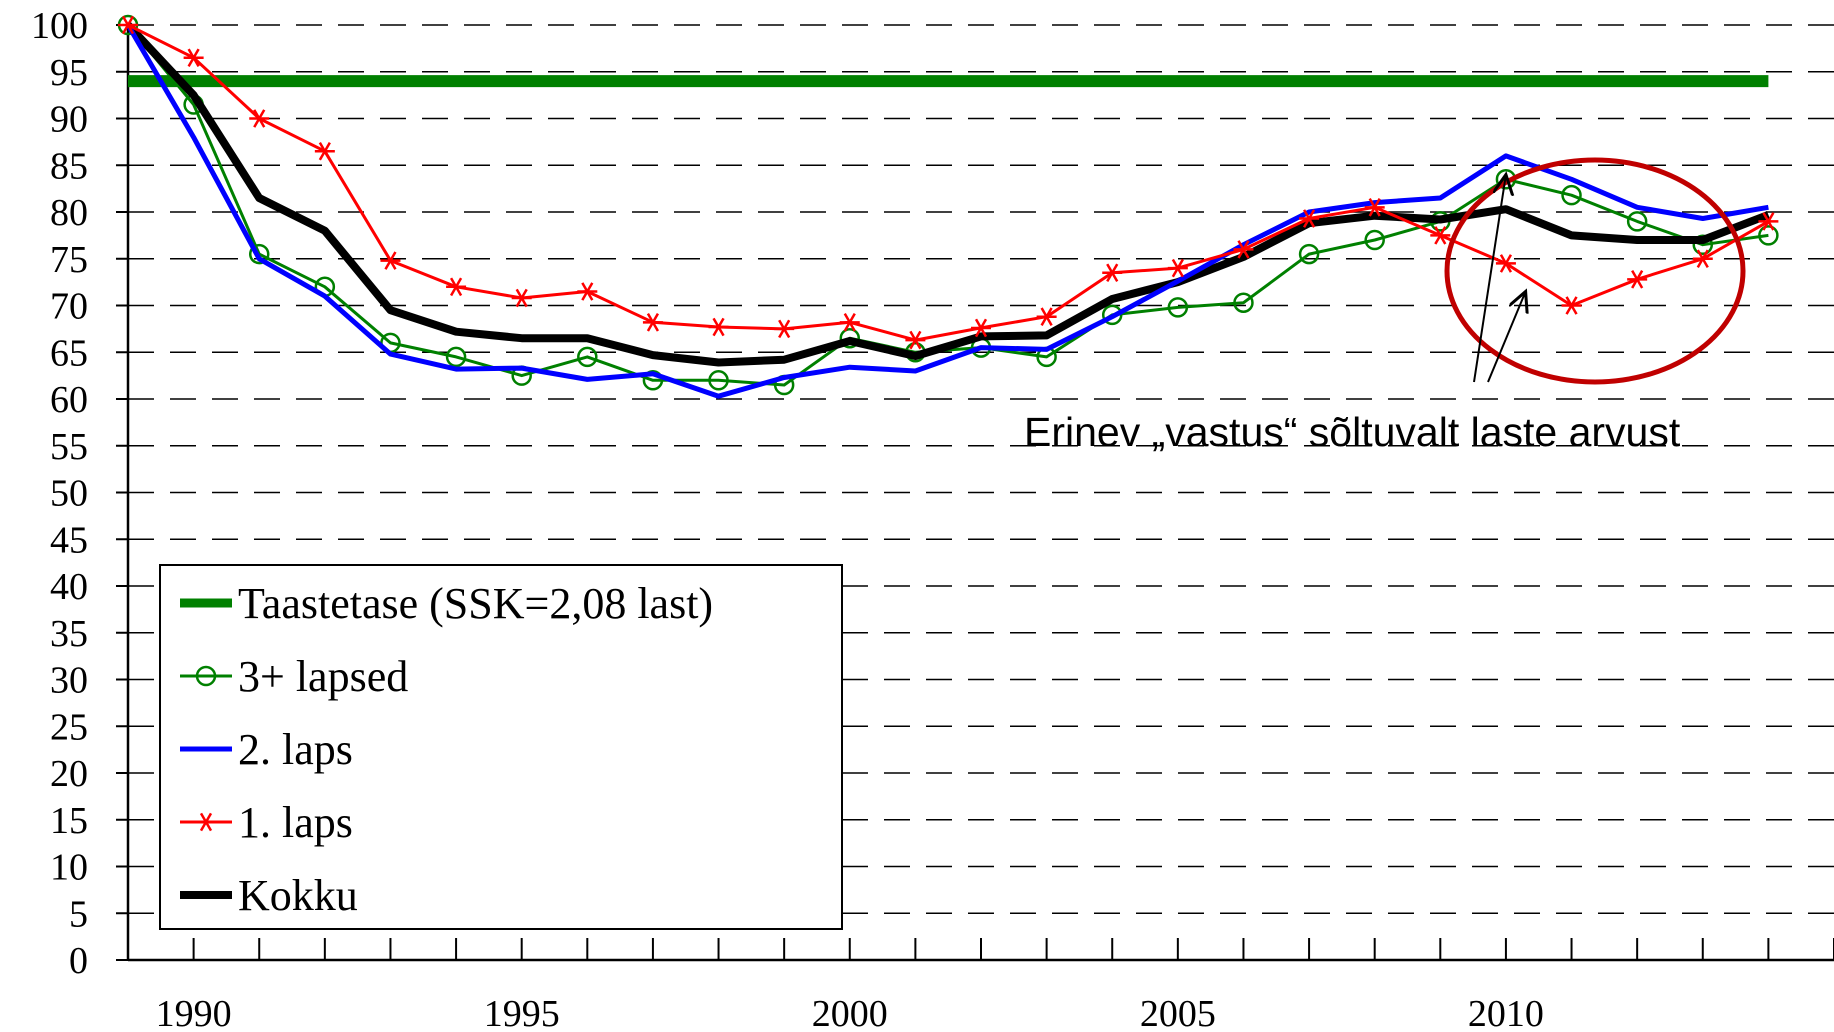 The width and height of the screenshot is (1834, 1032). I want to click on y-tick-label-25: 25, so click(69, 727).